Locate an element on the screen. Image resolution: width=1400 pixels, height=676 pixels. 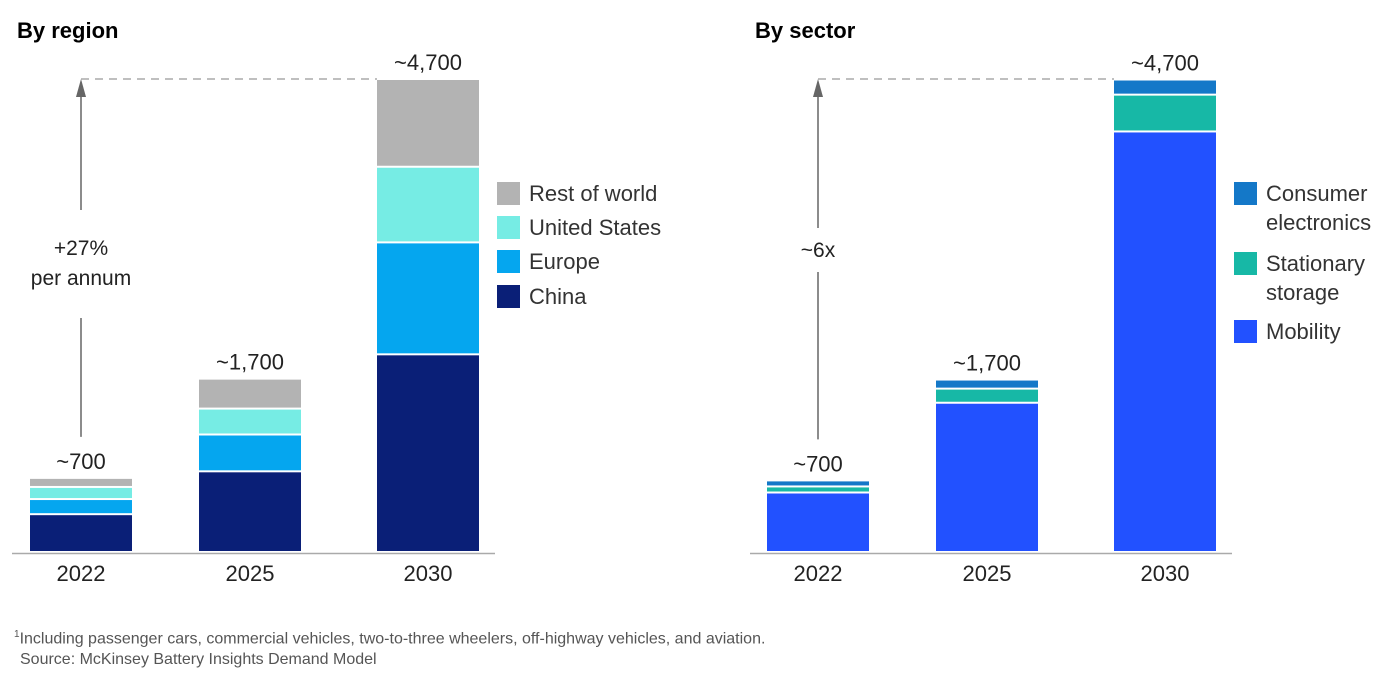
legend-label: Stationary is located at coordinates (1315, 263).